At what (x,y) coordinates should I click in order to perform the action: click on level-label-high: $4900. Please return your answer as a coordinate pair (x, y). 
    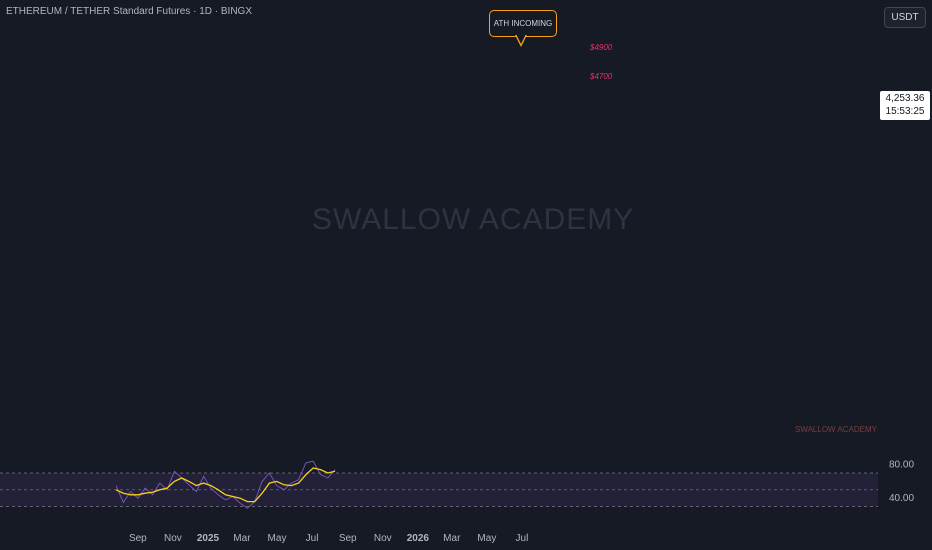
    Looking at the image, I should click on (601, 47).